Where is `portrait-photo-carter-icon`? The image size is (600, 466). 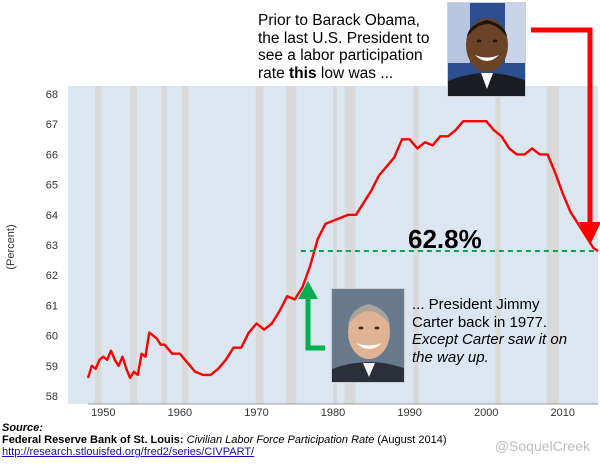
portrait-photo-carter-icon is located at coordinates (368, 335).